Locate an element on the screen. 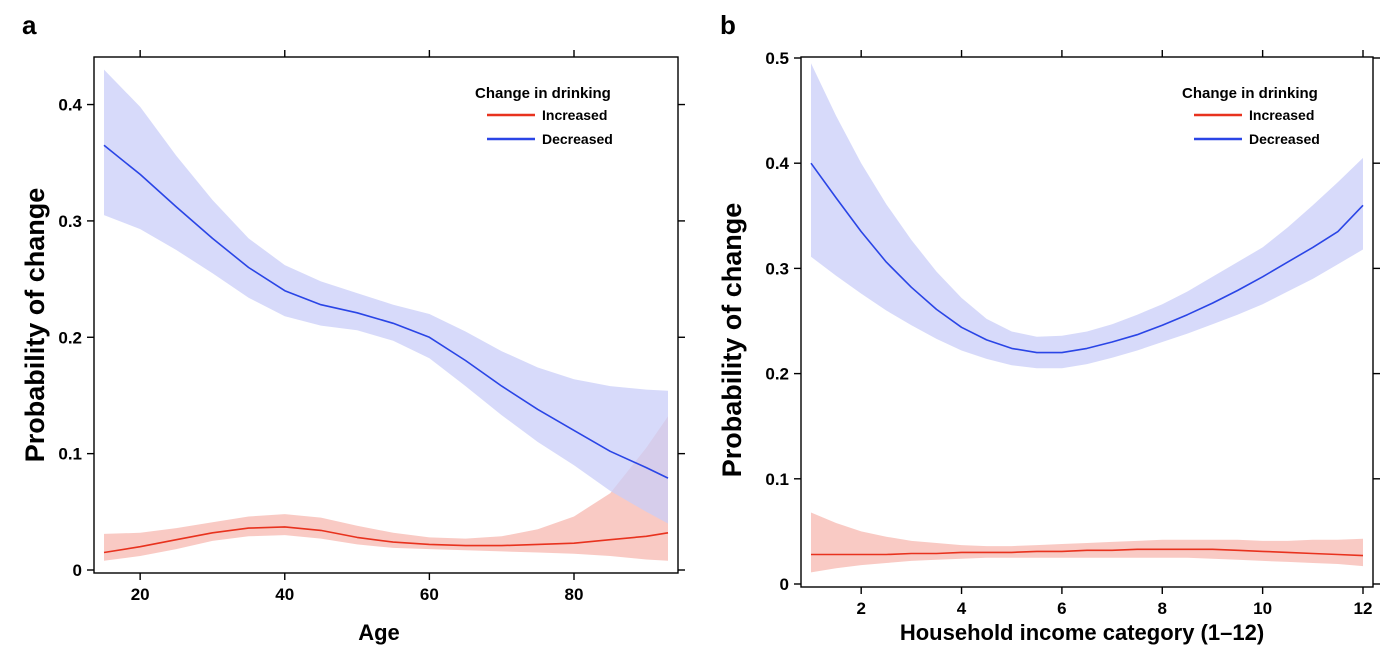  x-tick-label: 80 is located at coordinates (574, 594).